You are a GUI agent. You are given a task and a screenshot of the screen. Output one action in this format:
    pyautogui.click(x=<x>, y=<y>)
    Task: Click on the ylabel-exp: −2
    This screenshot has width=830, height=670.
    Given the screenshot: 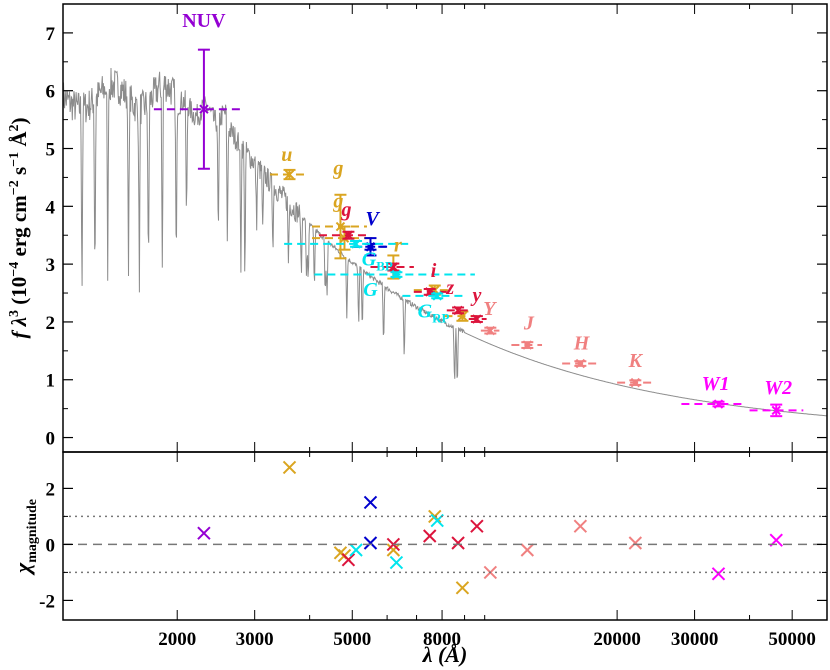 What is the action you would take?
    pyautogui.click(x=14, y=187)
    